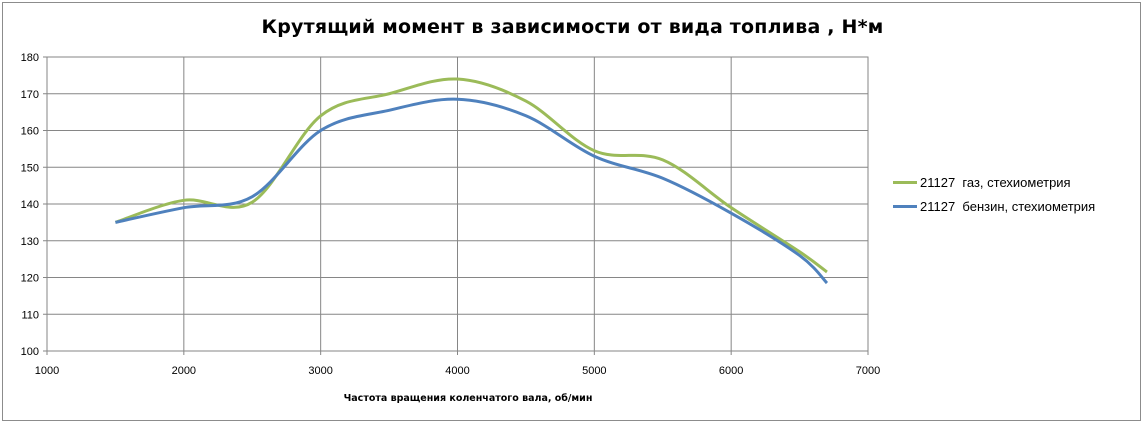 The width and height of the screenshot is (1145, 425). What do you see at coordinates (731, 371) in the screenshot?
I see `x-tick-label: 6000` at bounding box center [731, 371].